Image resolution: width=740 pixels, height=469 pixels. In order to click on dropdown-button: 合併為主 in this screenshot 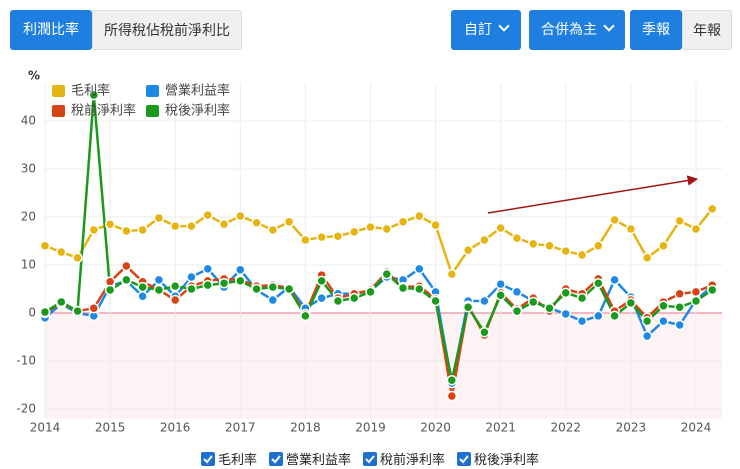, I will do `click(577, 30)`.